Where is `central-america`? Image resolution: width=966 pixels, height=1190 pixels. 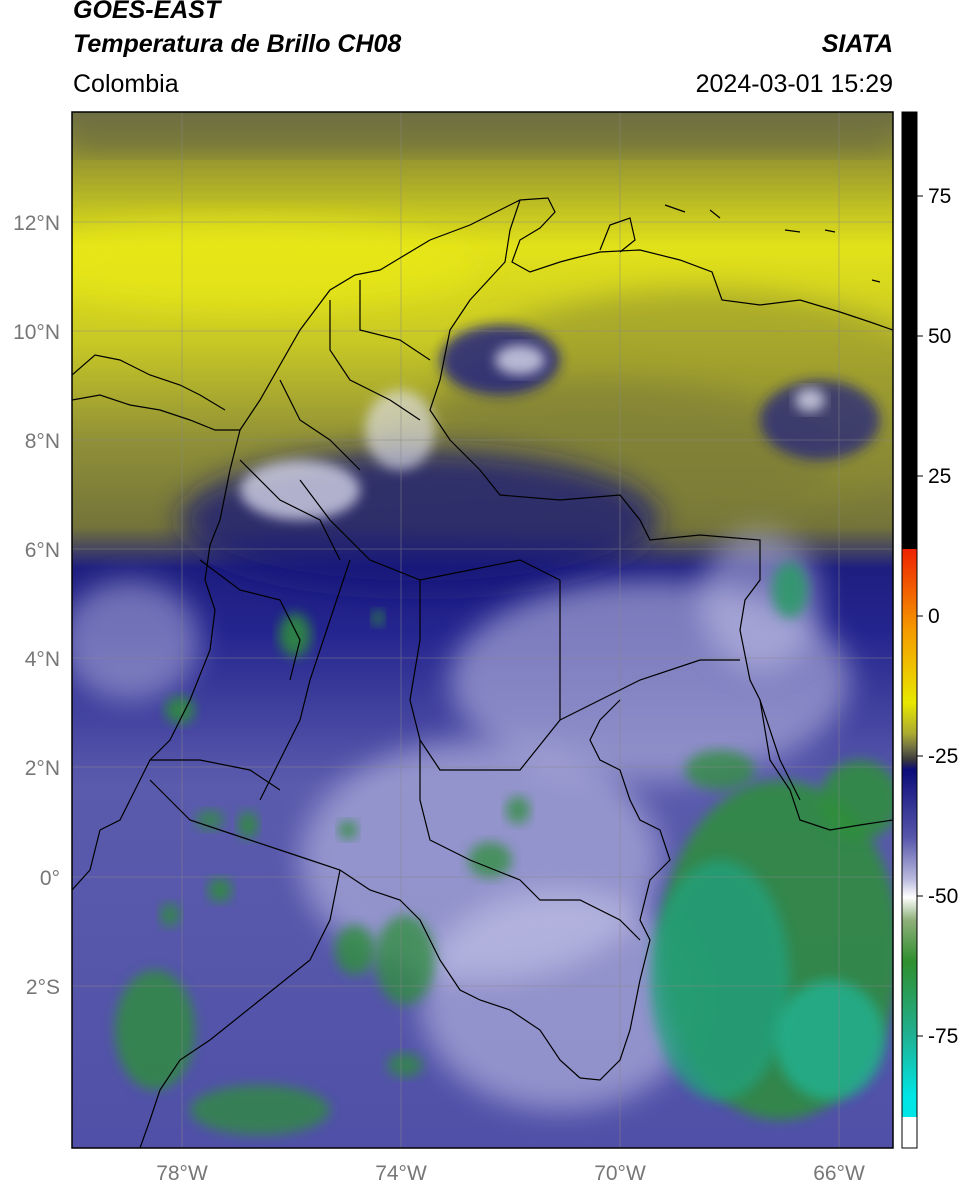
central-america is located at coordinates (149, 382).